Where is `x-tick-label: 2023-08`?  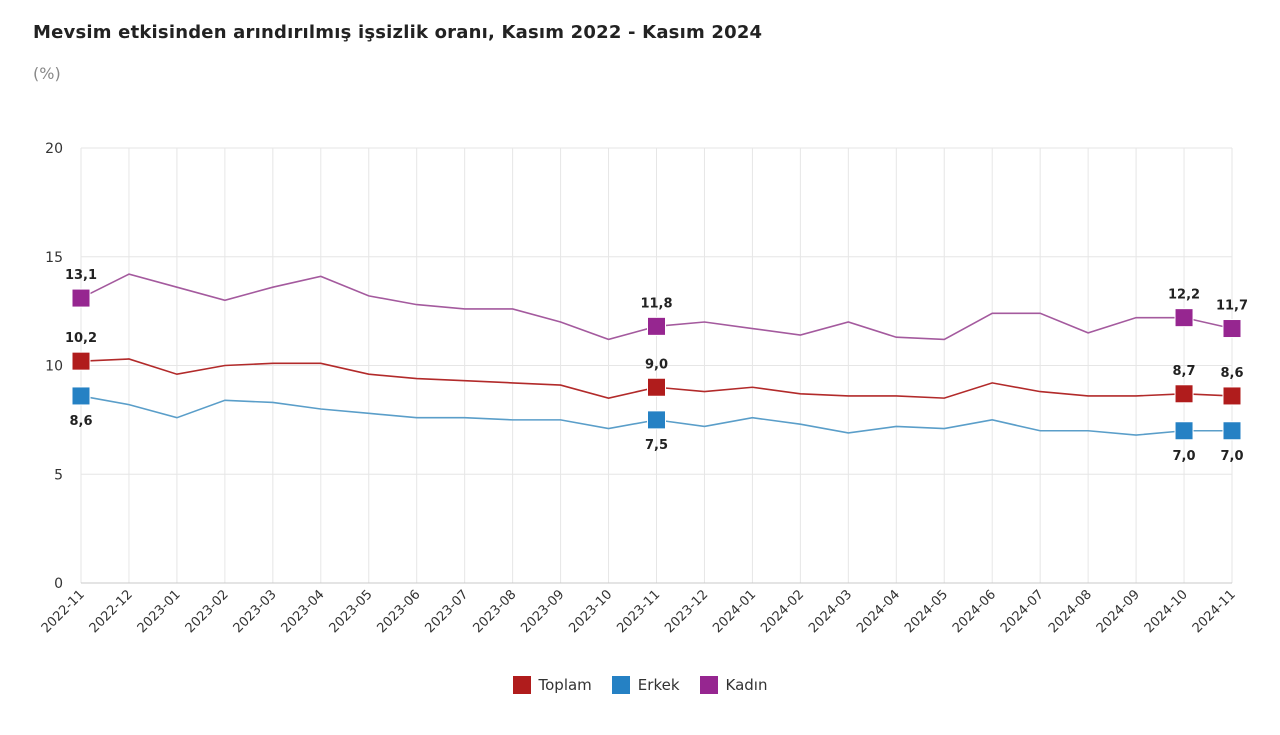 x-tick-label: 2023-08 is located at coordinates (494, 611).